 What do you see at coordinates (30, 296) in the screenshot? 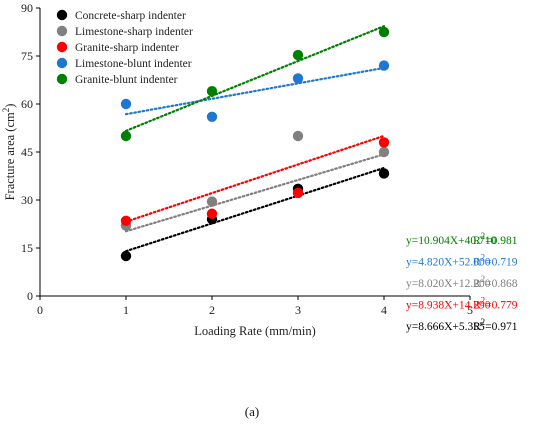
I see `y-tick-label: 0` at bounding box center [30, 296].